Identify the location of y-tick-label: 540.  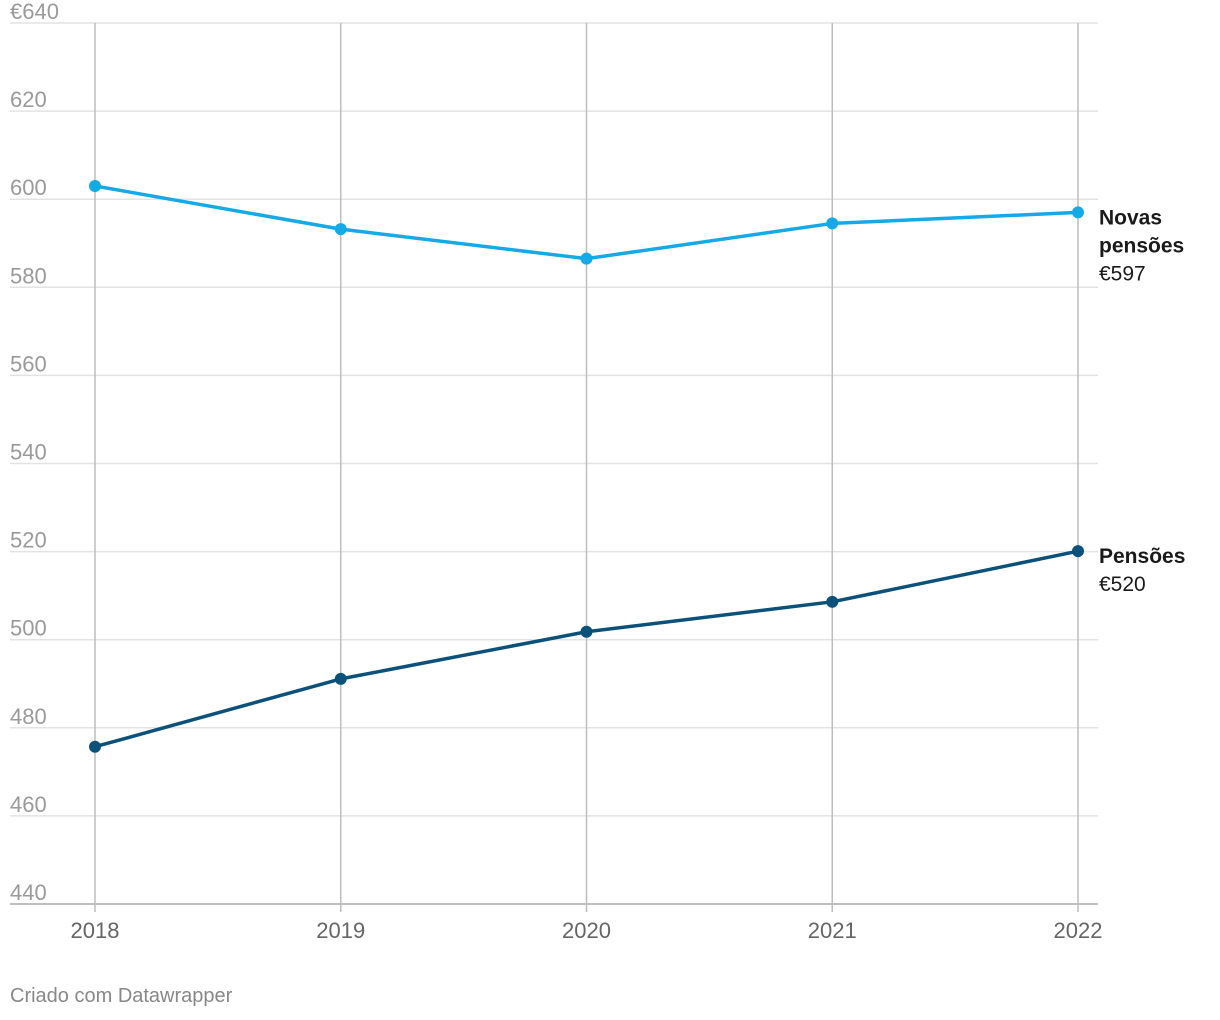
(28, 452).